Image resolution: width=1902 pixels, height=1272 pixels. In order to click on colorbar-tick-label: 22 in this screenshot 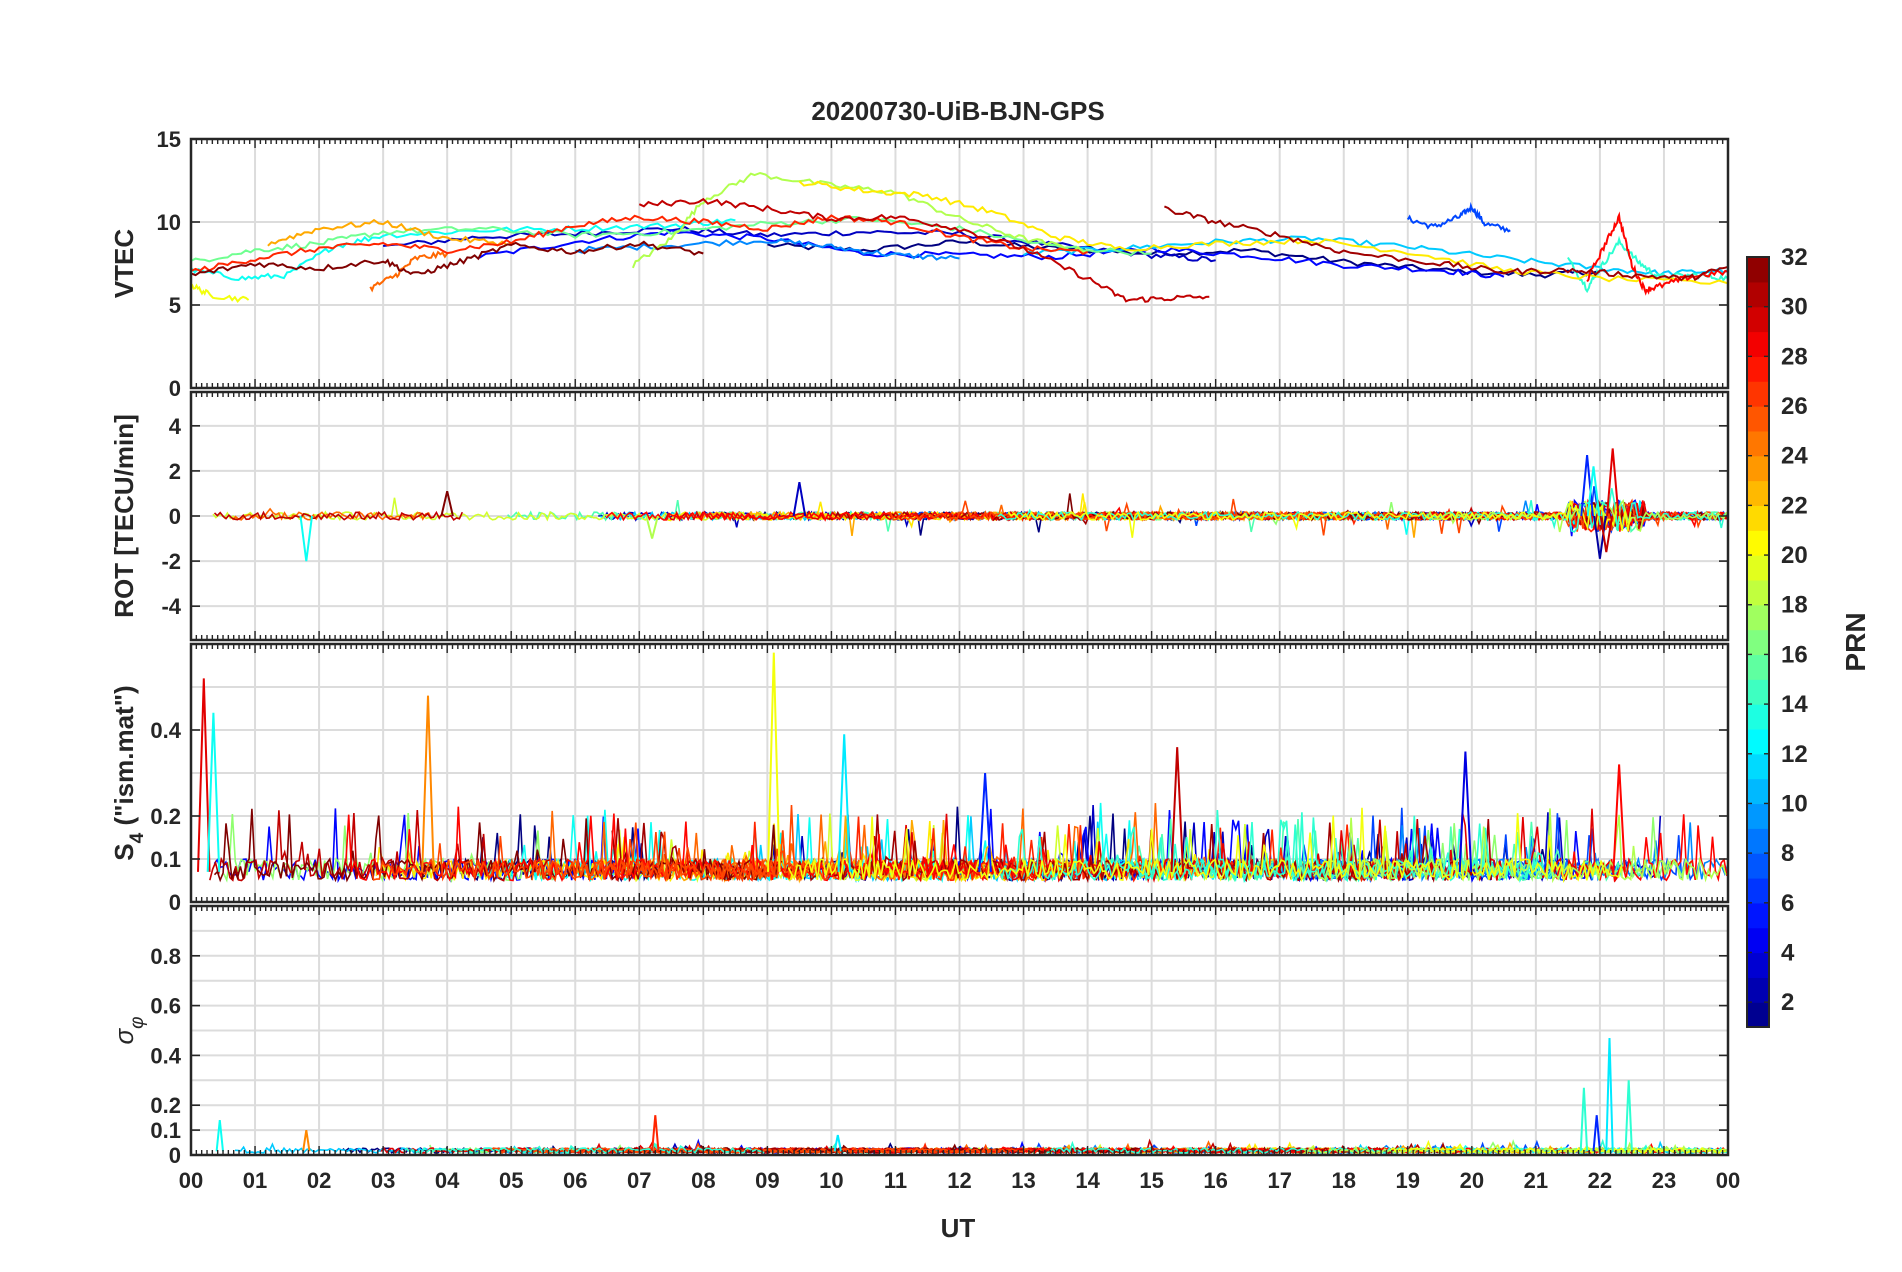, I will do `click(1794, 505)`.